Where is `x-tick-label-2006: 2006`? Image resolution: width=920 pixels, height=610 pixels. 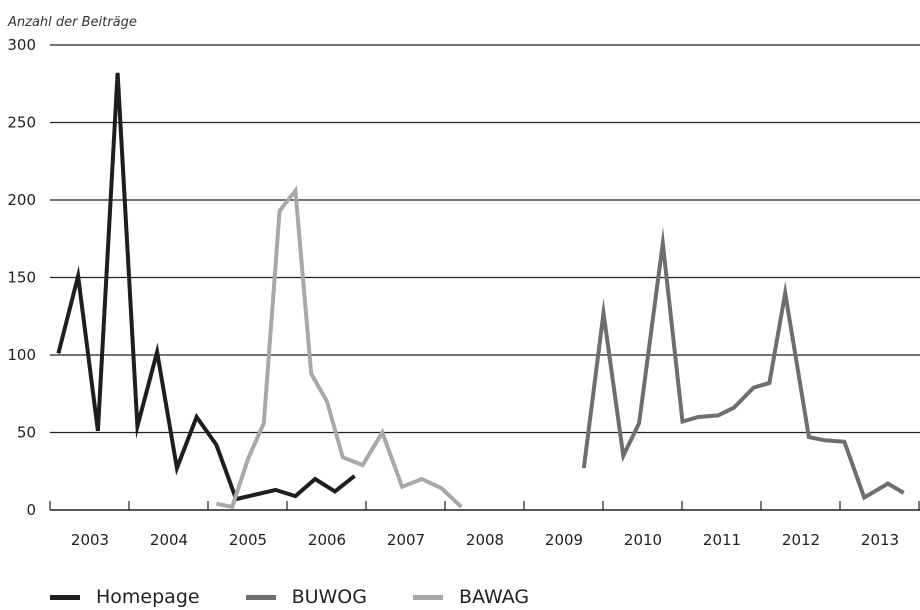 x-tick-label-2006: 2006 is located at coordinates (327, 540).